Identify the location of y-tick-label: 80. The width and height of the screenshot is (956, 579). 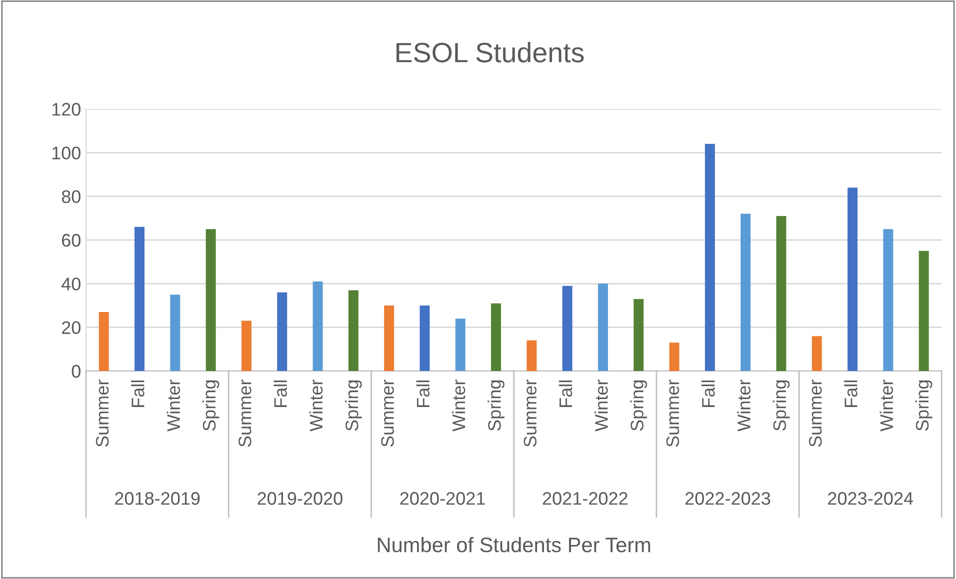
(71, 197).